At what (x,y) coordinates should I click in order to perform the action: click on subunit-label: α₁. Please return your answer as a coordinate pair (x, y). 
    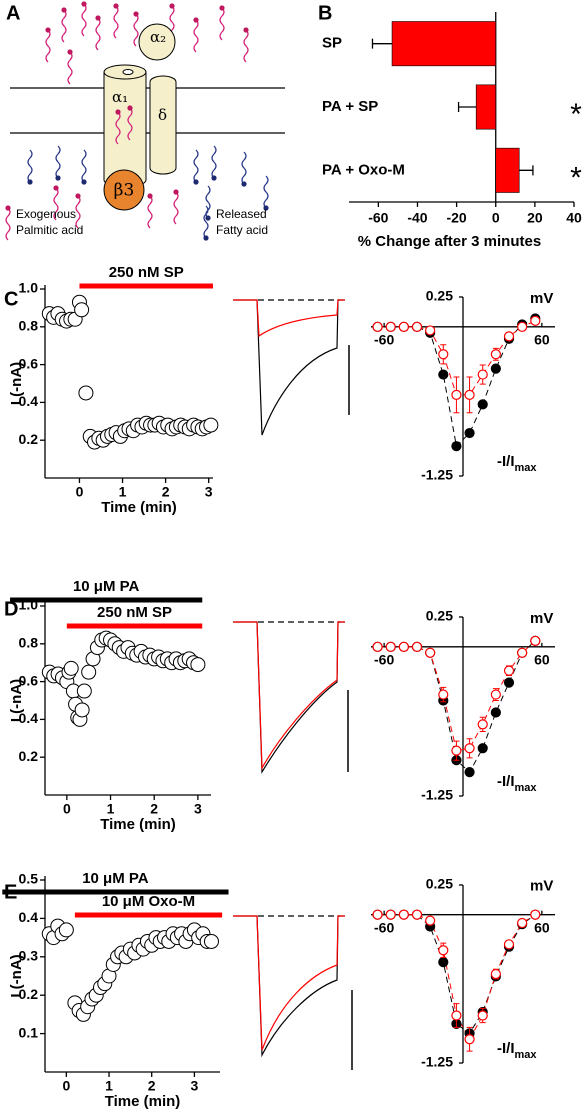
    Looking at the image, I should click on (120, 97).